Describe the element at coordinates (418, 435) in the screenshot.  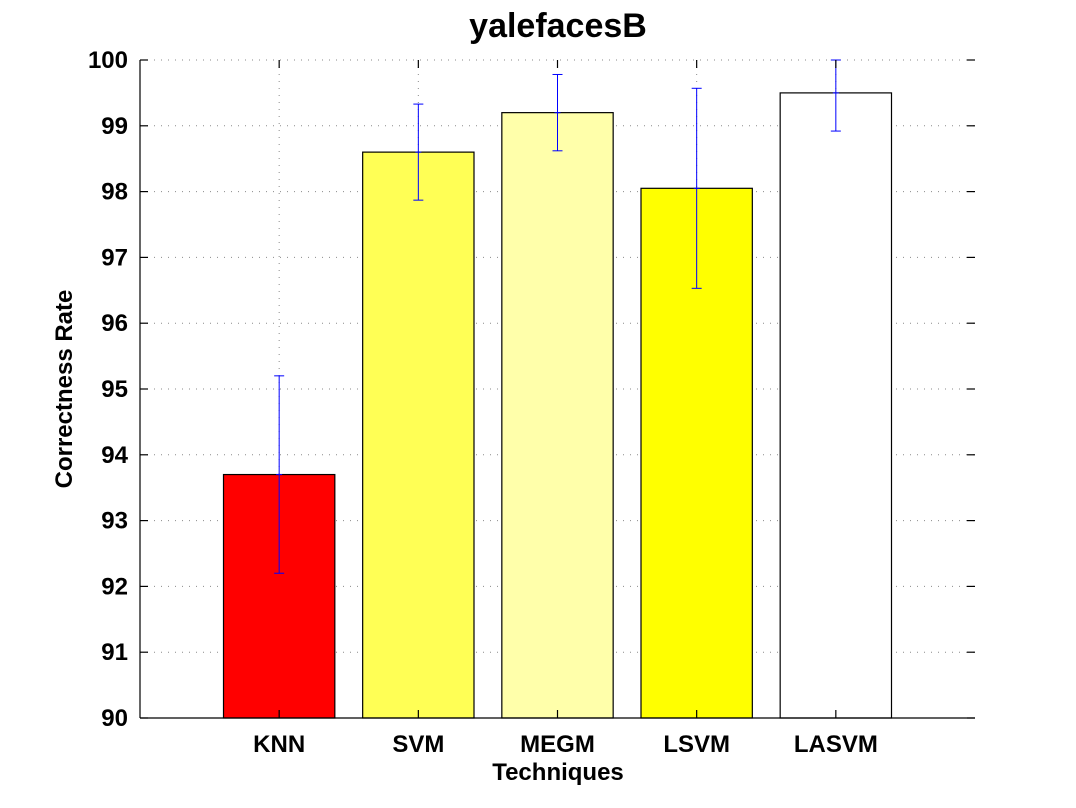
I see `bar-svm` at that location.